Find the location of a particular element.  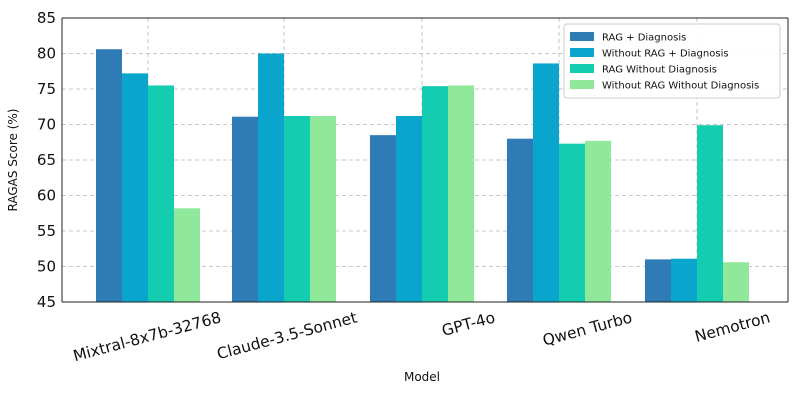

x-tick-label: GPT-4o is located at coordinates (468, 323).